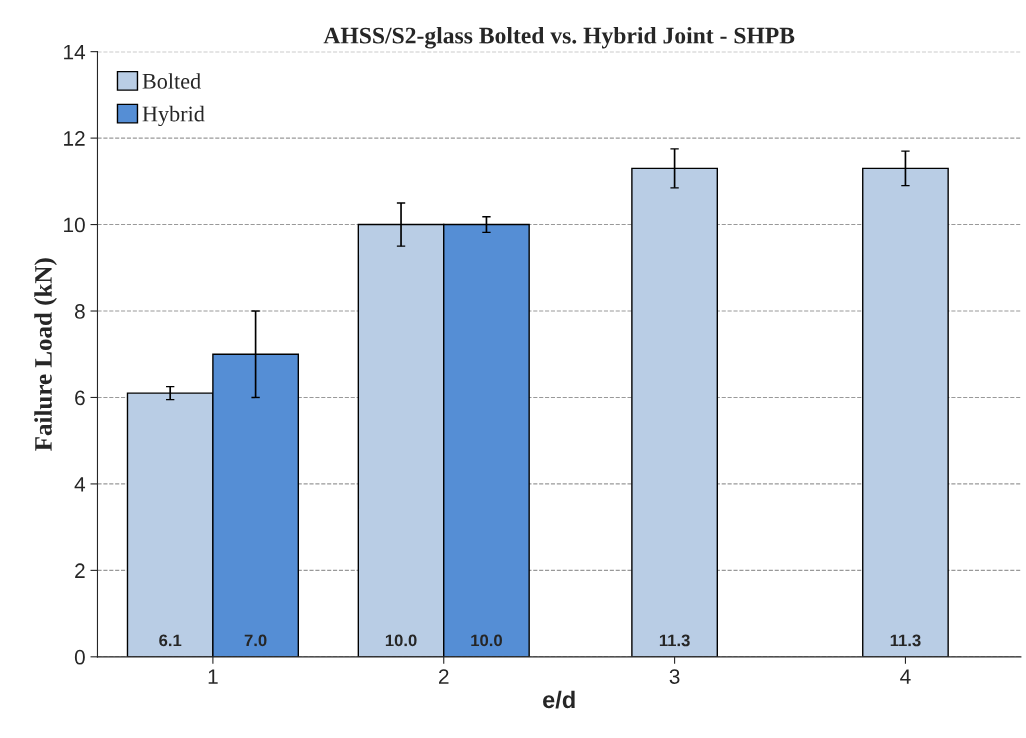  What do you see at coordinates (74, 138) in the screenshot?
I see `y-tick-label: 12` at bounding box center [74, 138].